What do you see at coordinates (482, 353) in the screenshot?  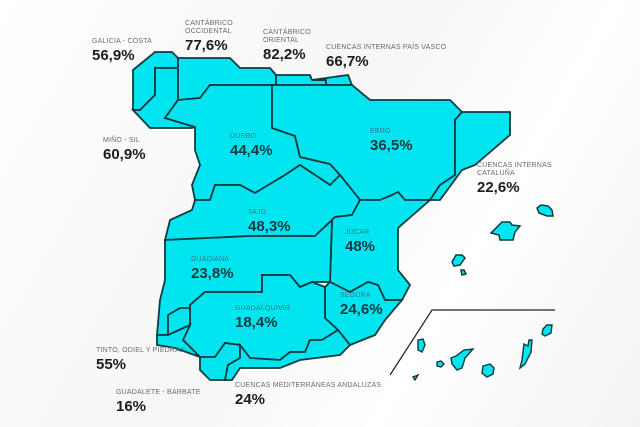 I see `canary-islands` at bounding box center [482, 353].